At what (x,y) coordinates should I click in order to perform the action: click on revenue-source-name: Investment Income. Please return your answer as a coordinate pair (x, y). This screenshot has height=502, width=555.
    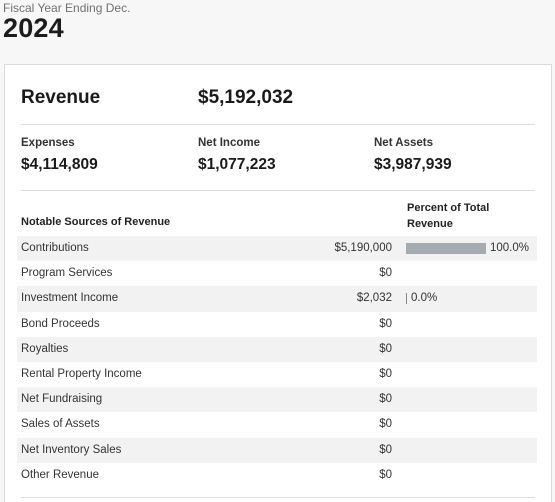
    Looking at the image, I should click on (70, 298).